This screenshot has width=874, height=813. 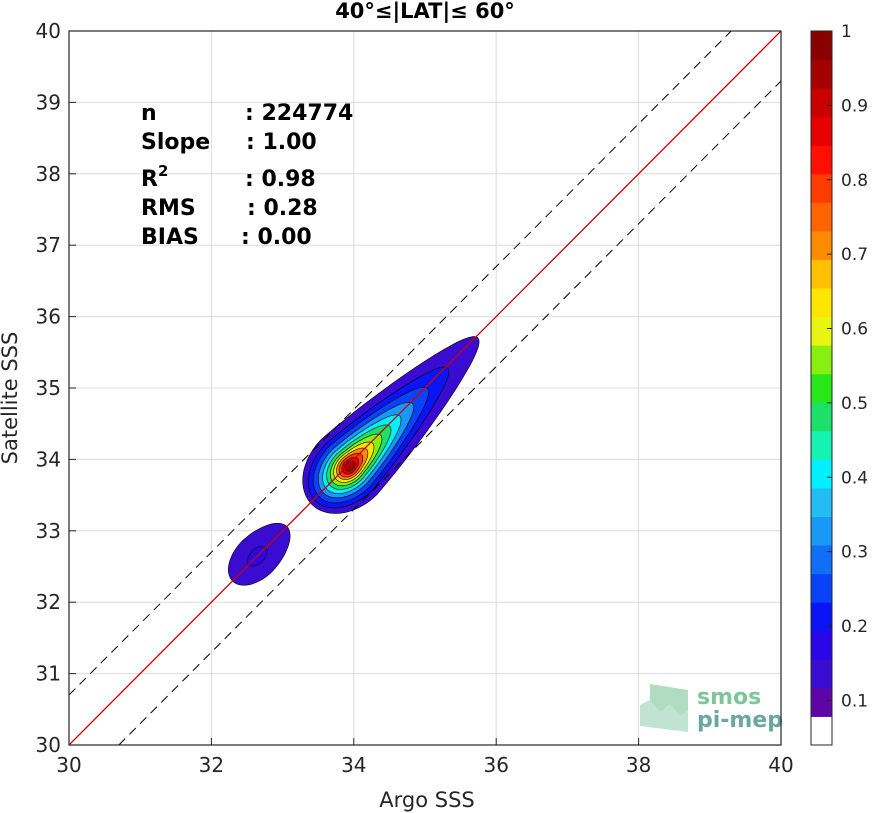 I want to click on density-contour, so click(x=350, y=466).